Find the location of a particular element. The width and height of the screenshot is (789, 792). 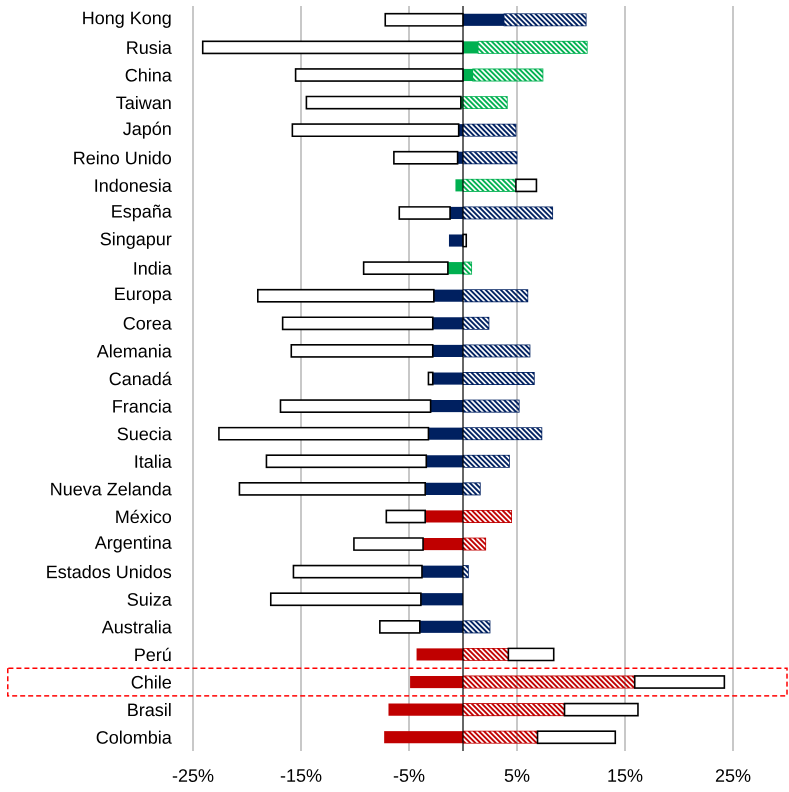

y-tick-label: España is located at coordinates (142, 213).